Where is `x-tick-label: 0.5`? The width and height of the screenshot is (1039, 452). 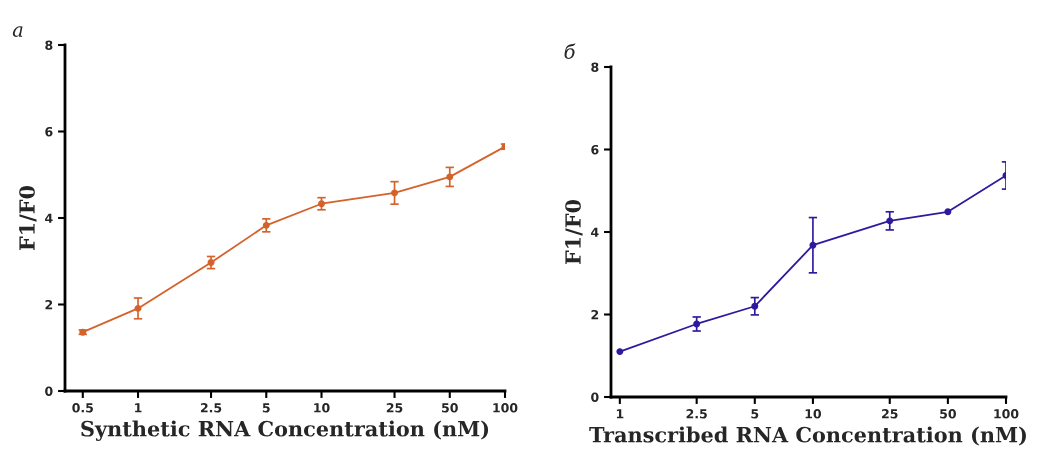
x-tick-label: 0.5 is located at coordinates (82, 408).